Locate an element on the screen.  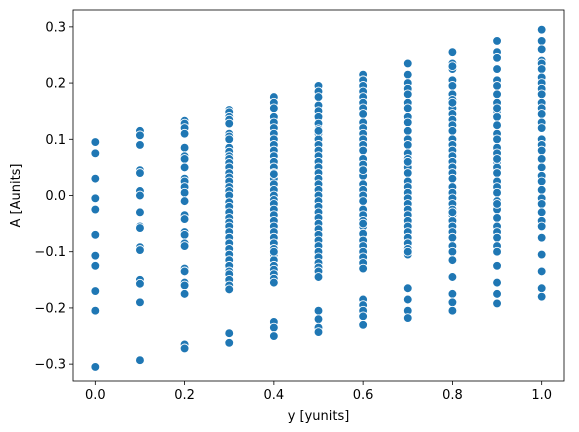
x-tick-label: 0.0 is located at coordinates (95, 395).